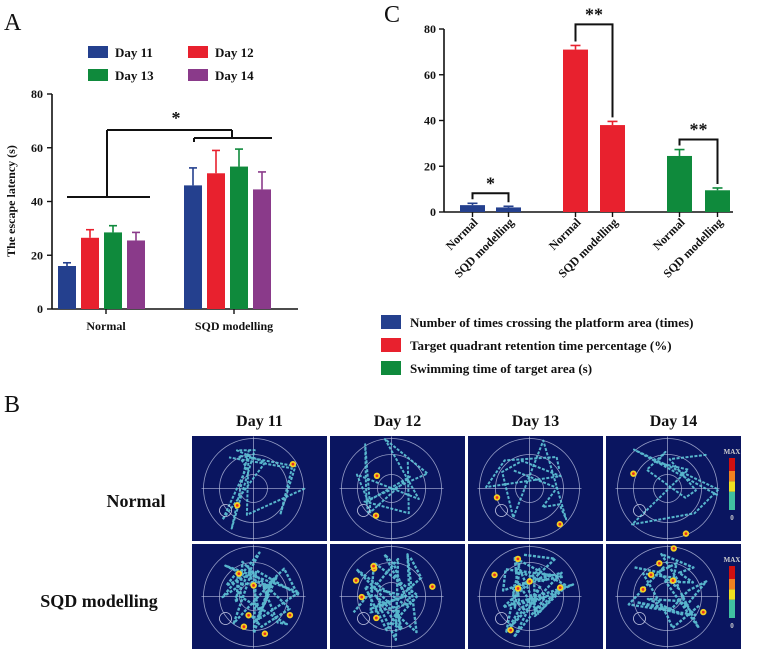  Describe the element at coordinates (134, 75) in the screenshot. I see `chart-a-legend-label: Day 13` at that location.